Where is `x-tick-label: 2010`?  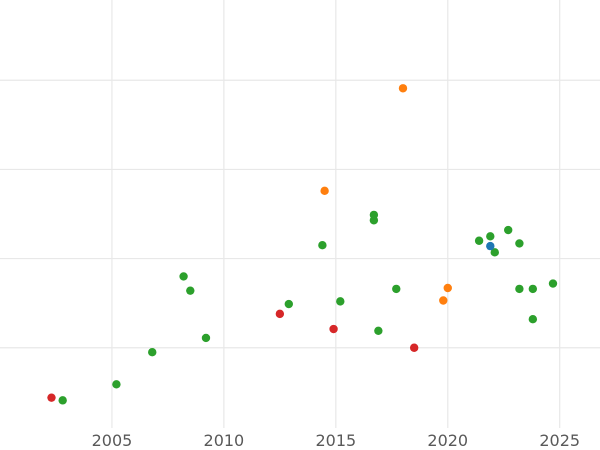
x-tick-label: 2010 is located at coordinates (224, 440).